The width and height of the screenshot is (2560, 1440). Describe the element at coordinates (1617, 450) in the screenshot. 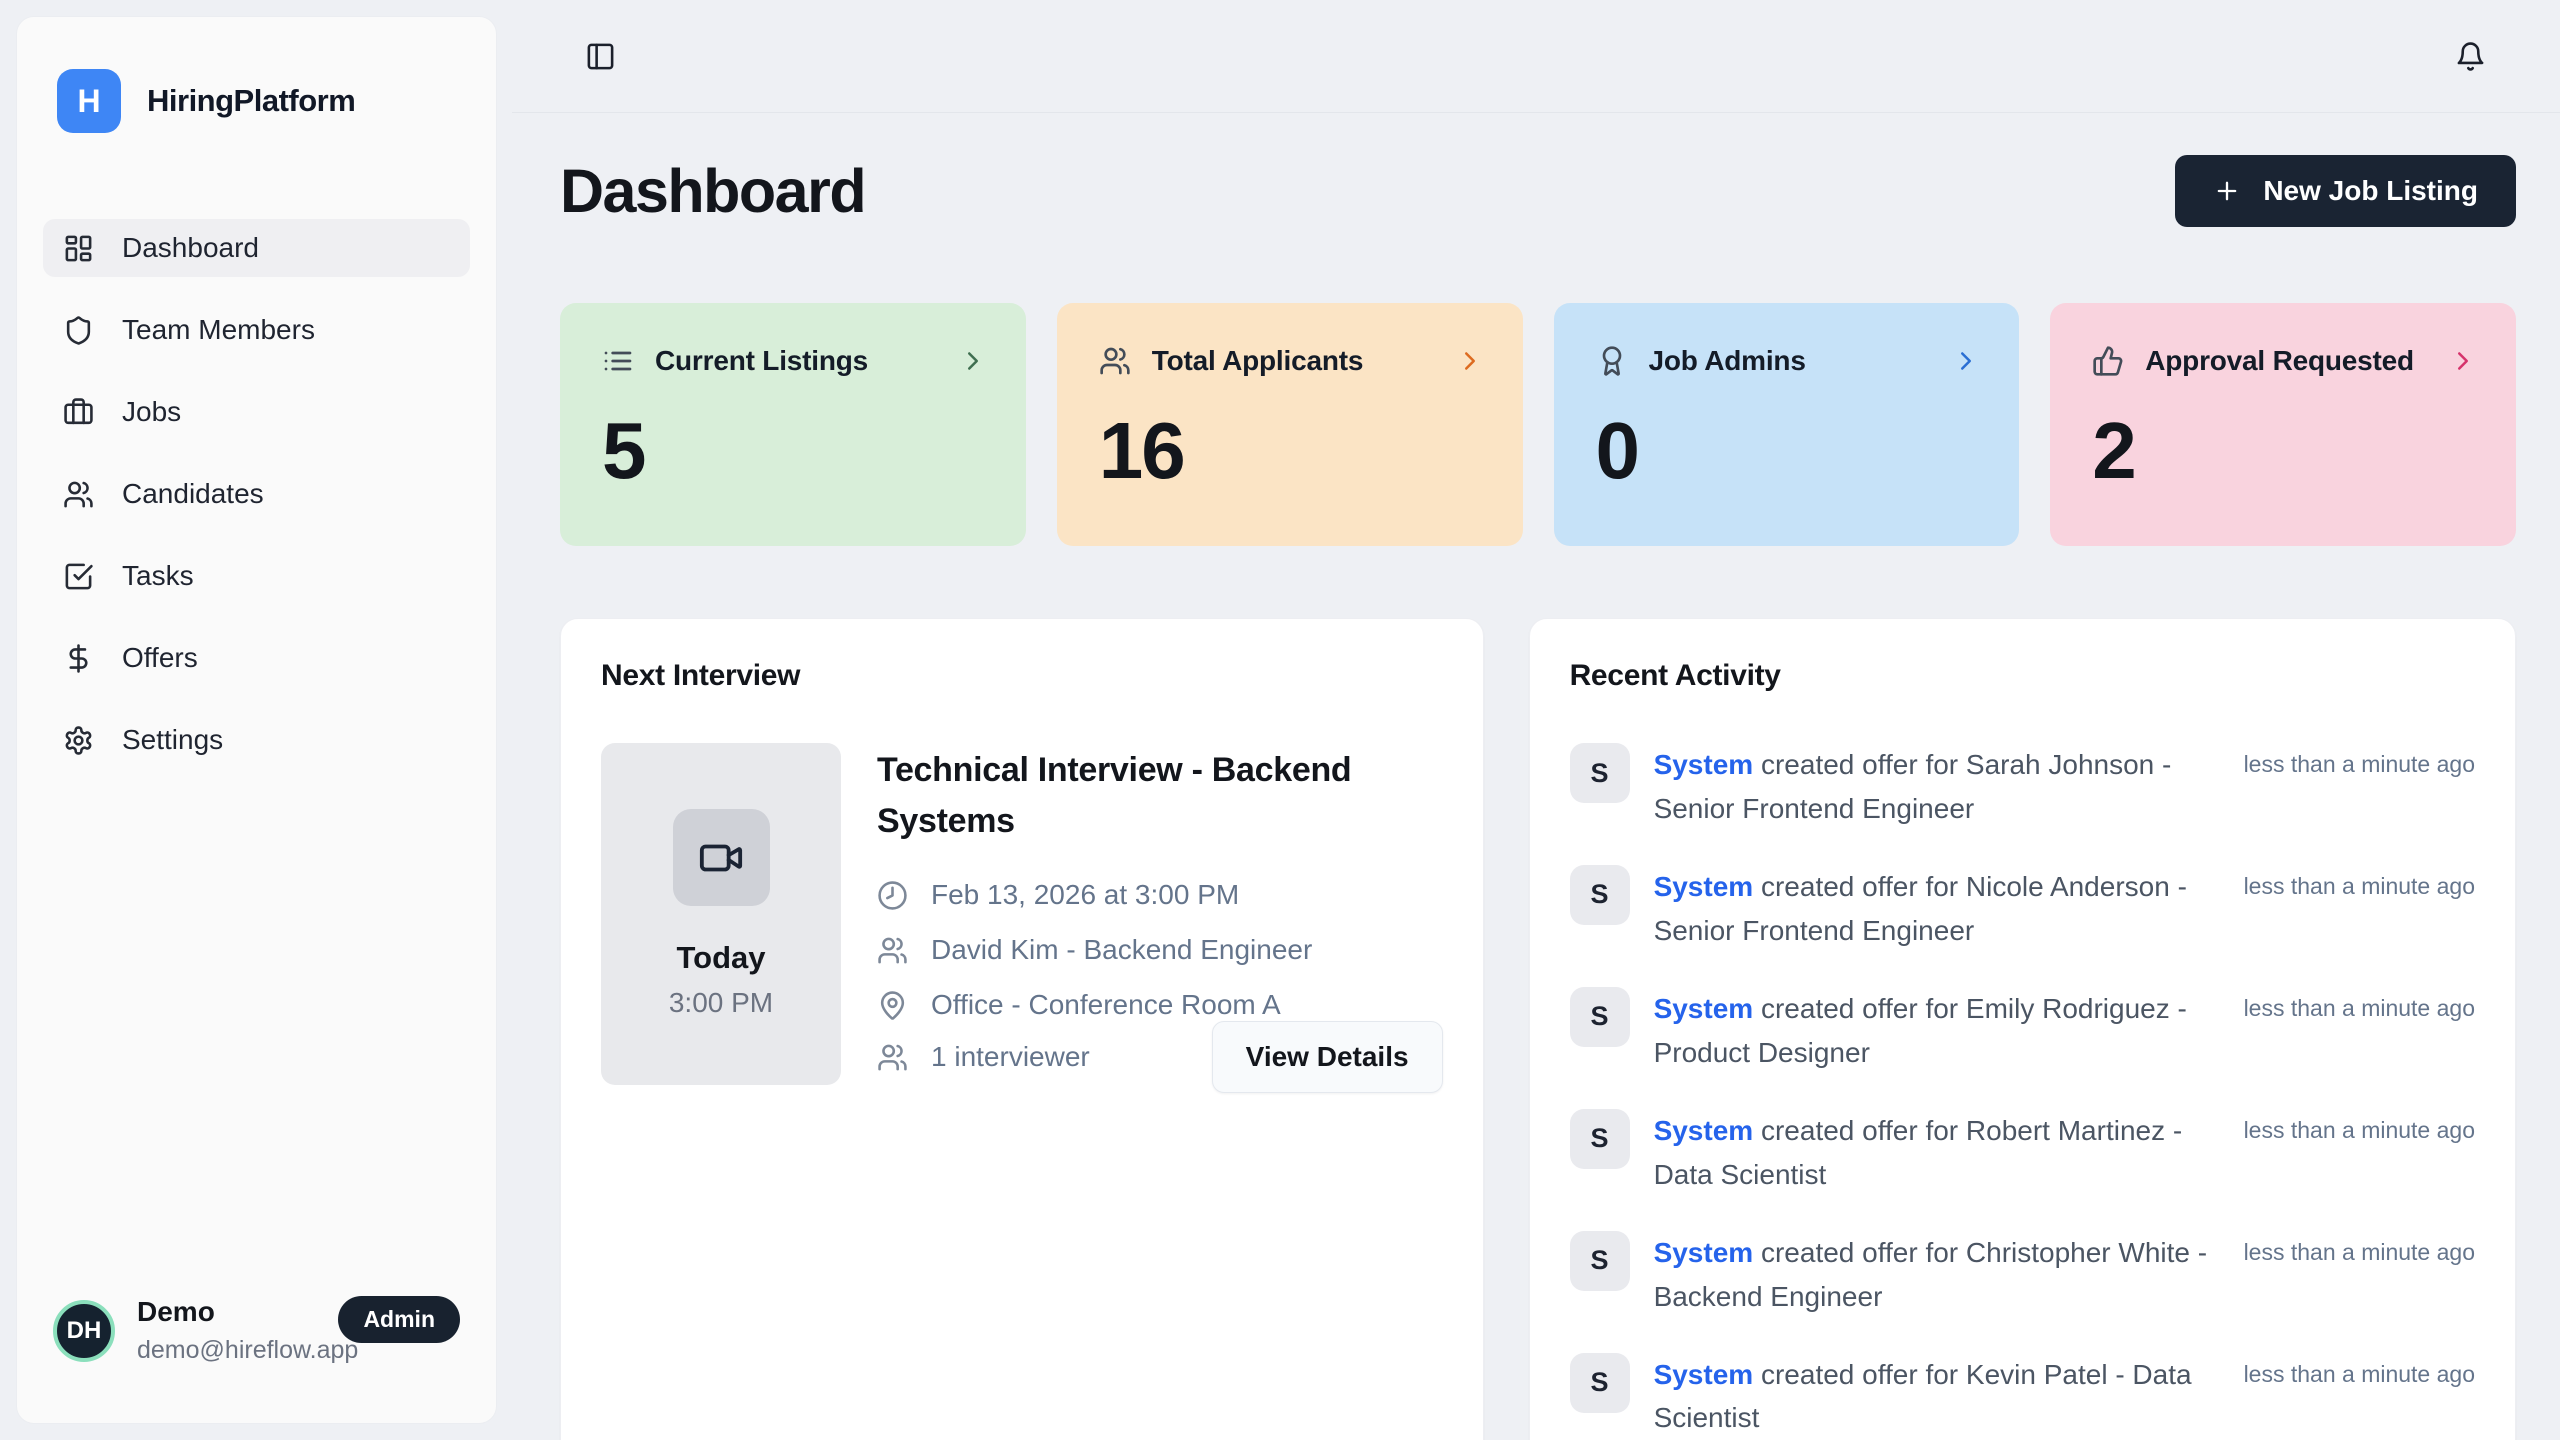

I see `stat-value: 0` at that location.